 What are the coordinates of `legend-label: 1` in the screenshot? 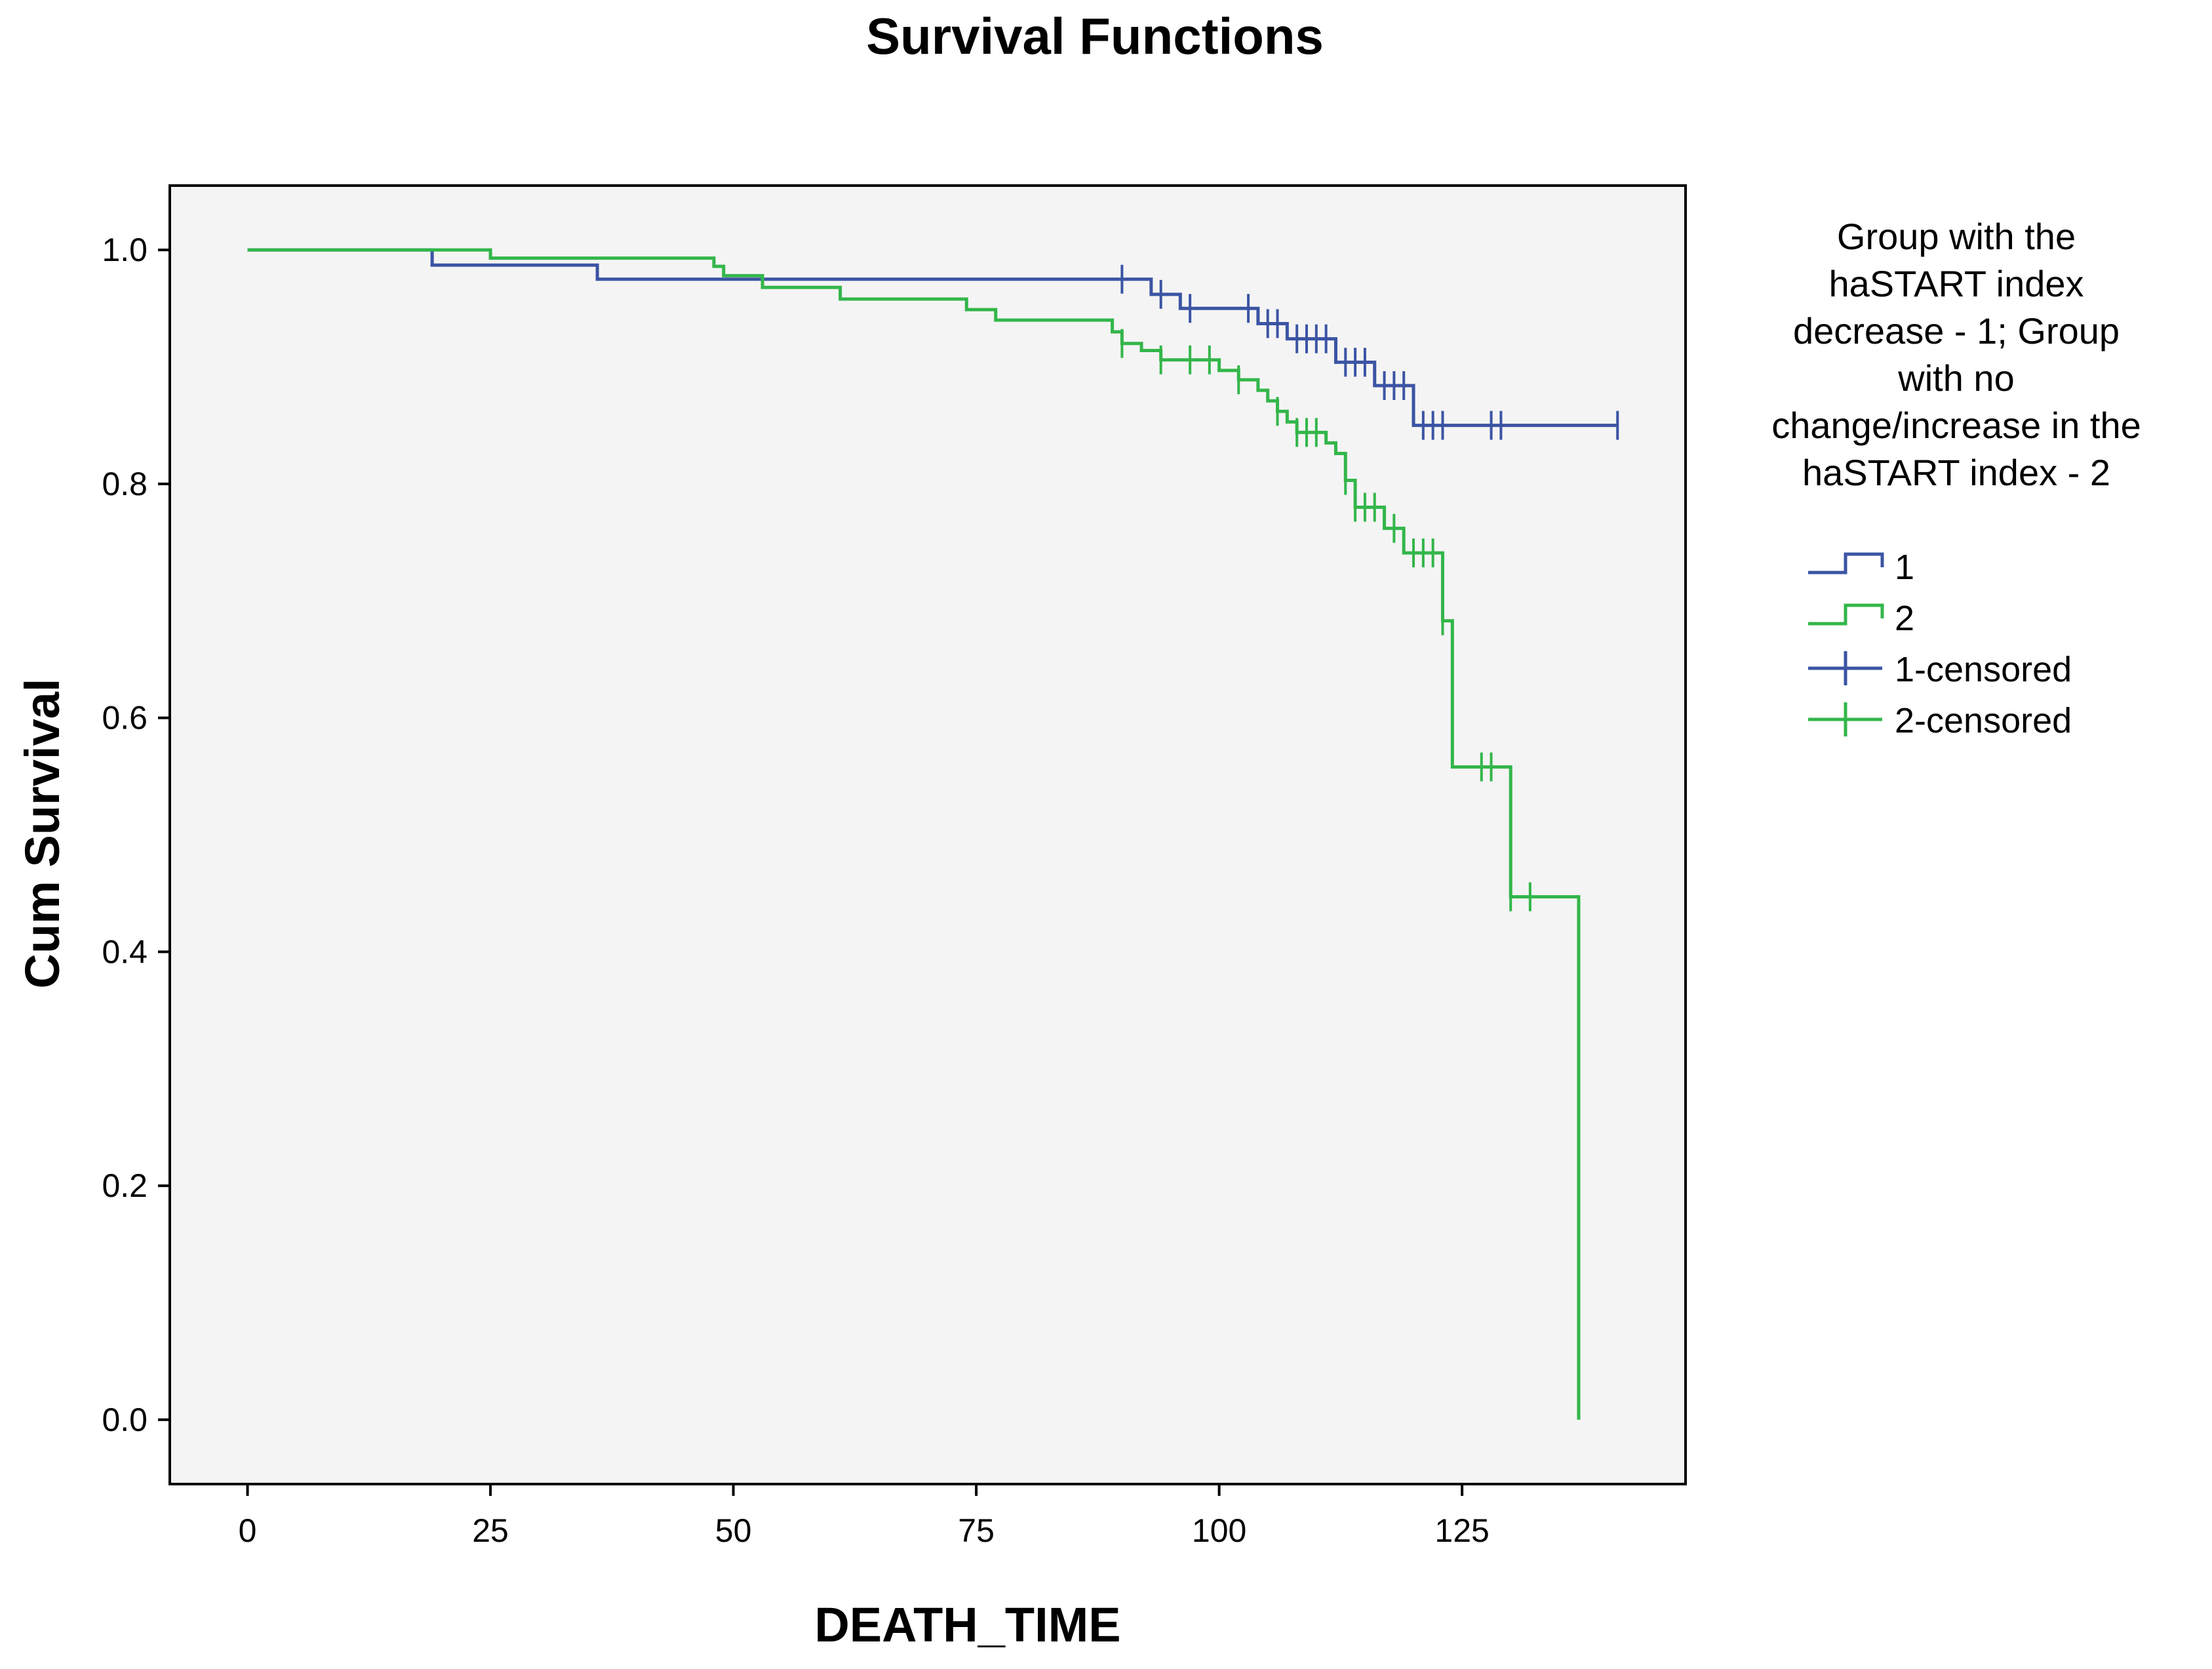 It's located at (1904, 567).